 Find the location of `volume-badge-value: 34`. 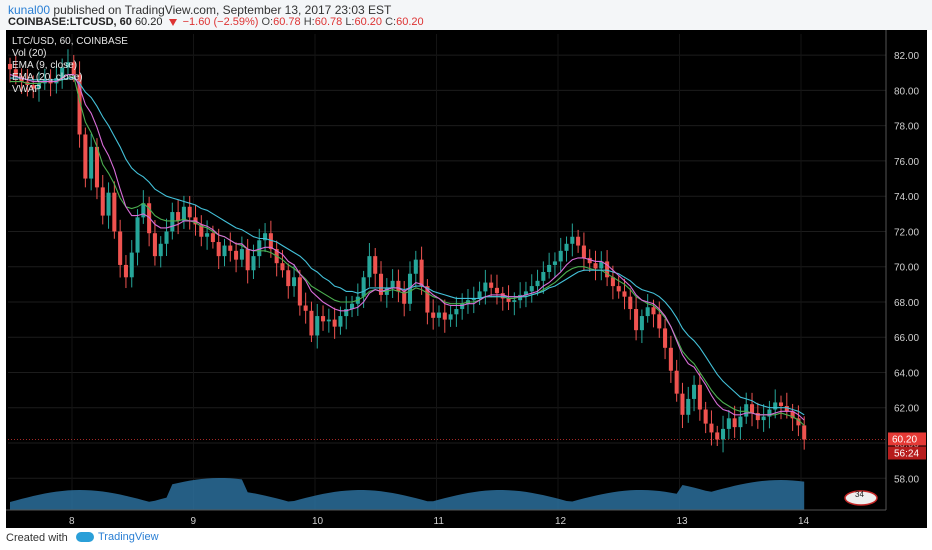

volume-badge-value: 34 is located at coordinates (859, 494).